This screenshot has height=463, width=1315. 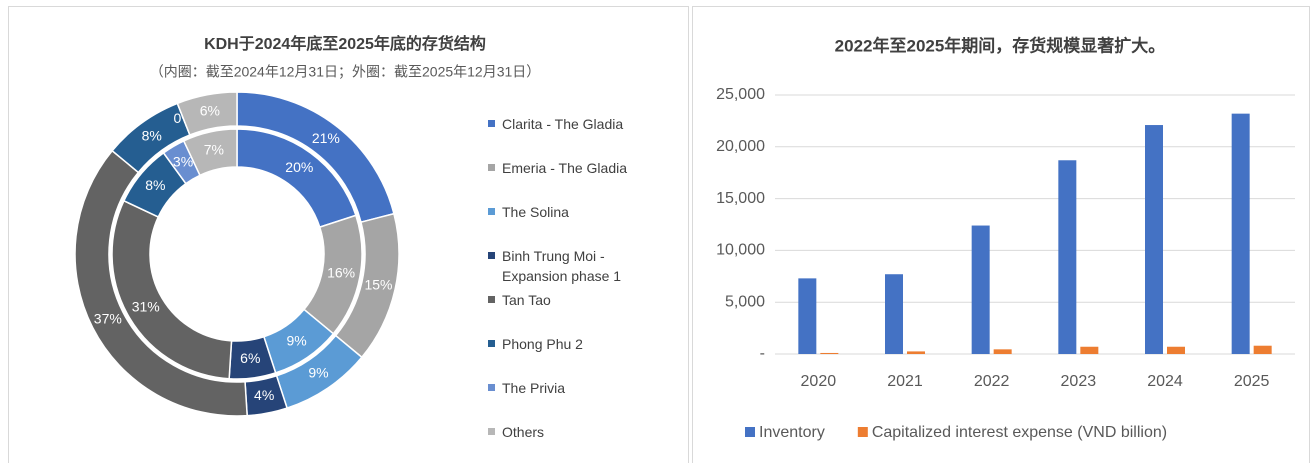 I want to click on data-label: 7%, so click(x=214, y=149).